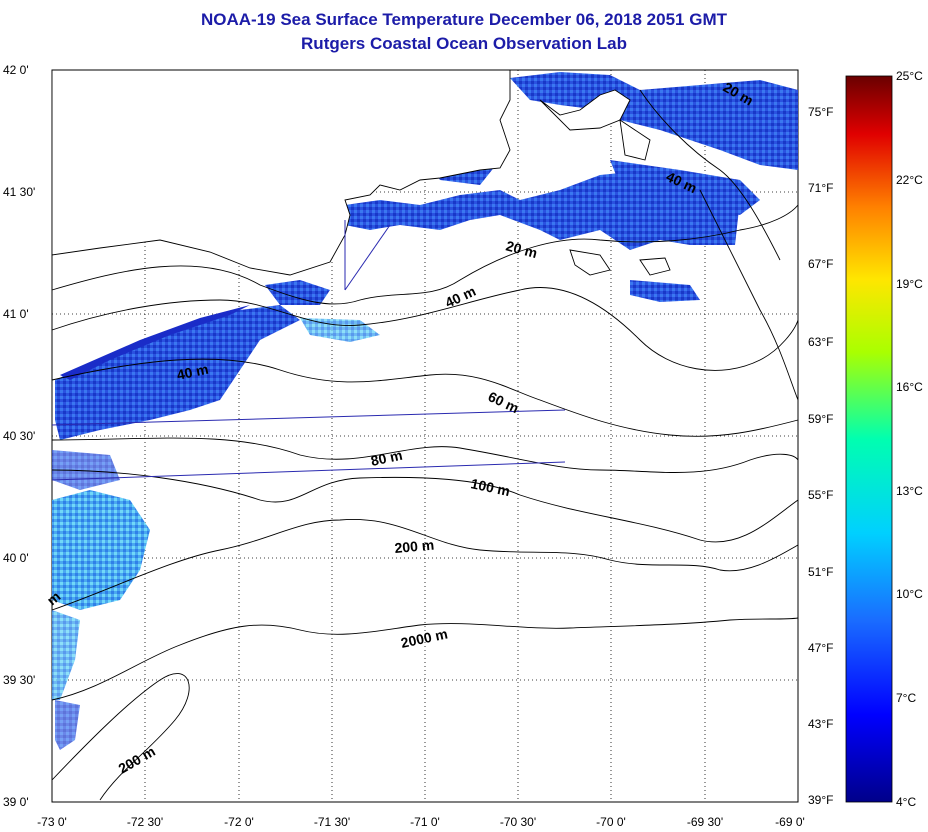  What do you see at coordinates (820, 188) in the screenshot?
I see `fahrenheit-label: 71°F` at bounding box center [820, 188].